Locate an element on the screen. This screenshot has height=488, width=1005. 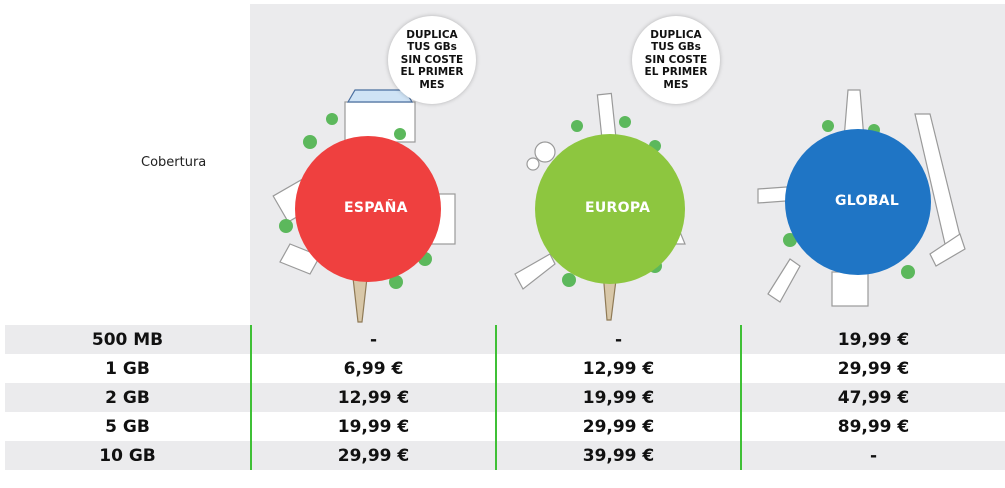
price-espana-cell: 19,99 € is located at coordinates (373, 426).